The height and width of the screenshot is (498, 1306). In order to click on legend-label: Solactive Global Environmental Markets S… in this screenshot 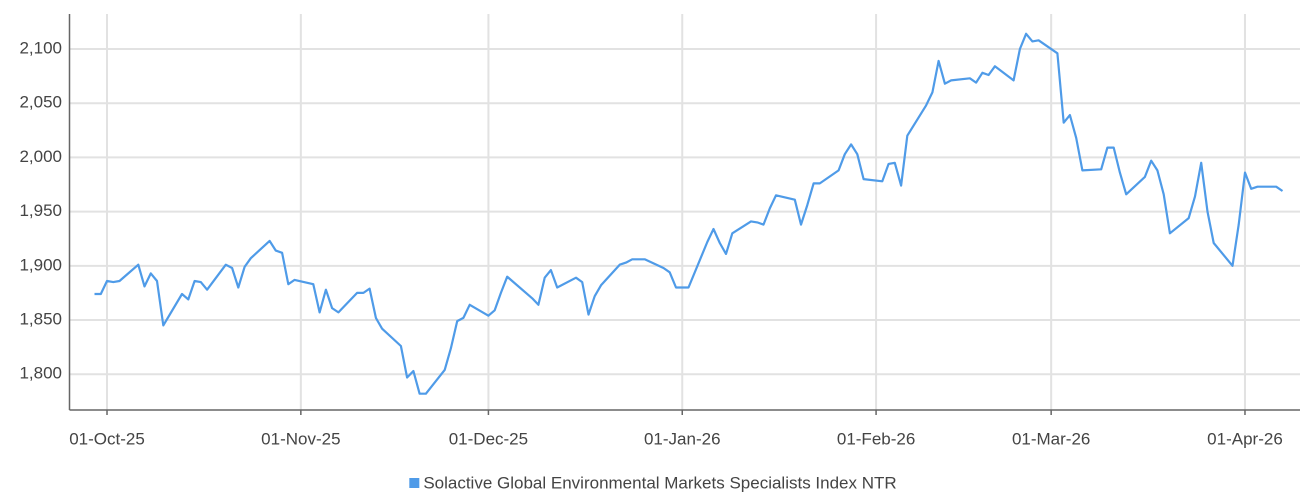, I will do `click(659, 482)`.